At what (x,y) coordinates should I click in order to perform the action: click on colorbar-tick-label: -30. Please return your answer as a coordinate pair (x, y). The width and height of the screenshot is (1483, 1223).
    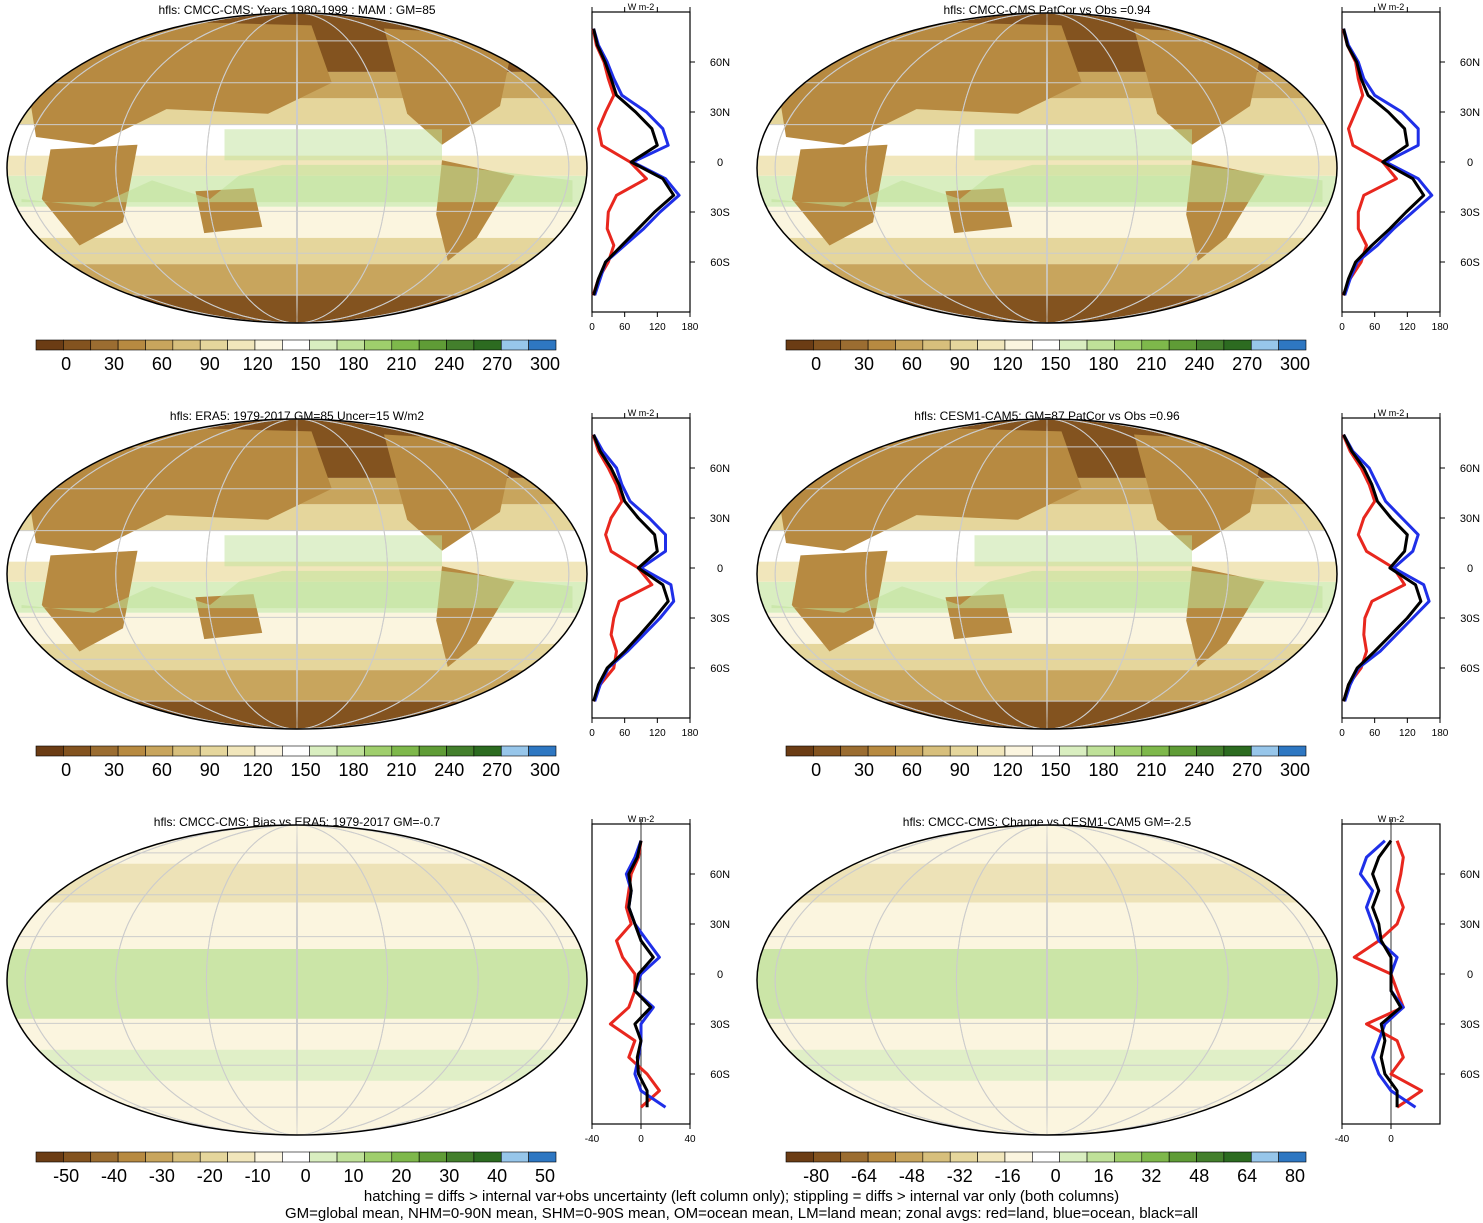
    Looking at the image, I should click on (162, 1176).